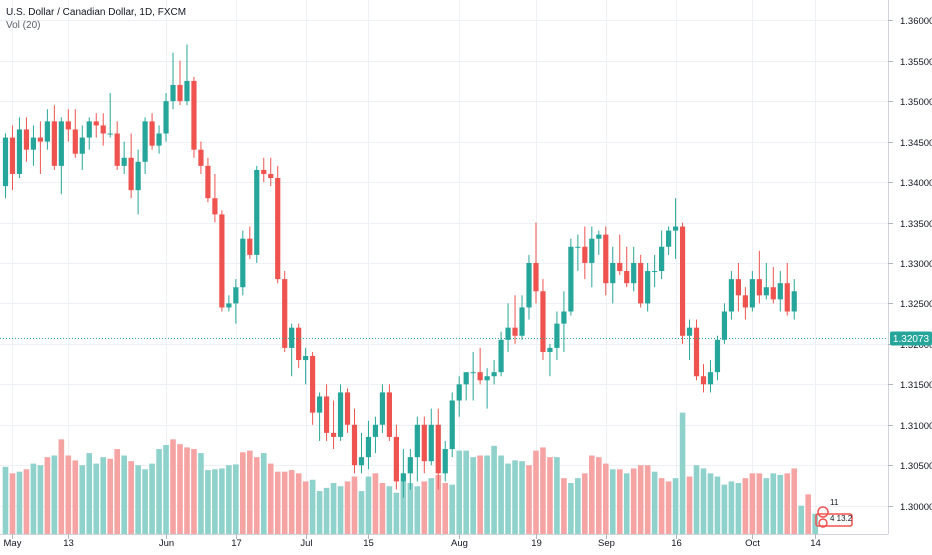  I want to click on symbol-title: U.S. Dollar / Canadian Dollar, 1D, FXCM, so click(96, 12).